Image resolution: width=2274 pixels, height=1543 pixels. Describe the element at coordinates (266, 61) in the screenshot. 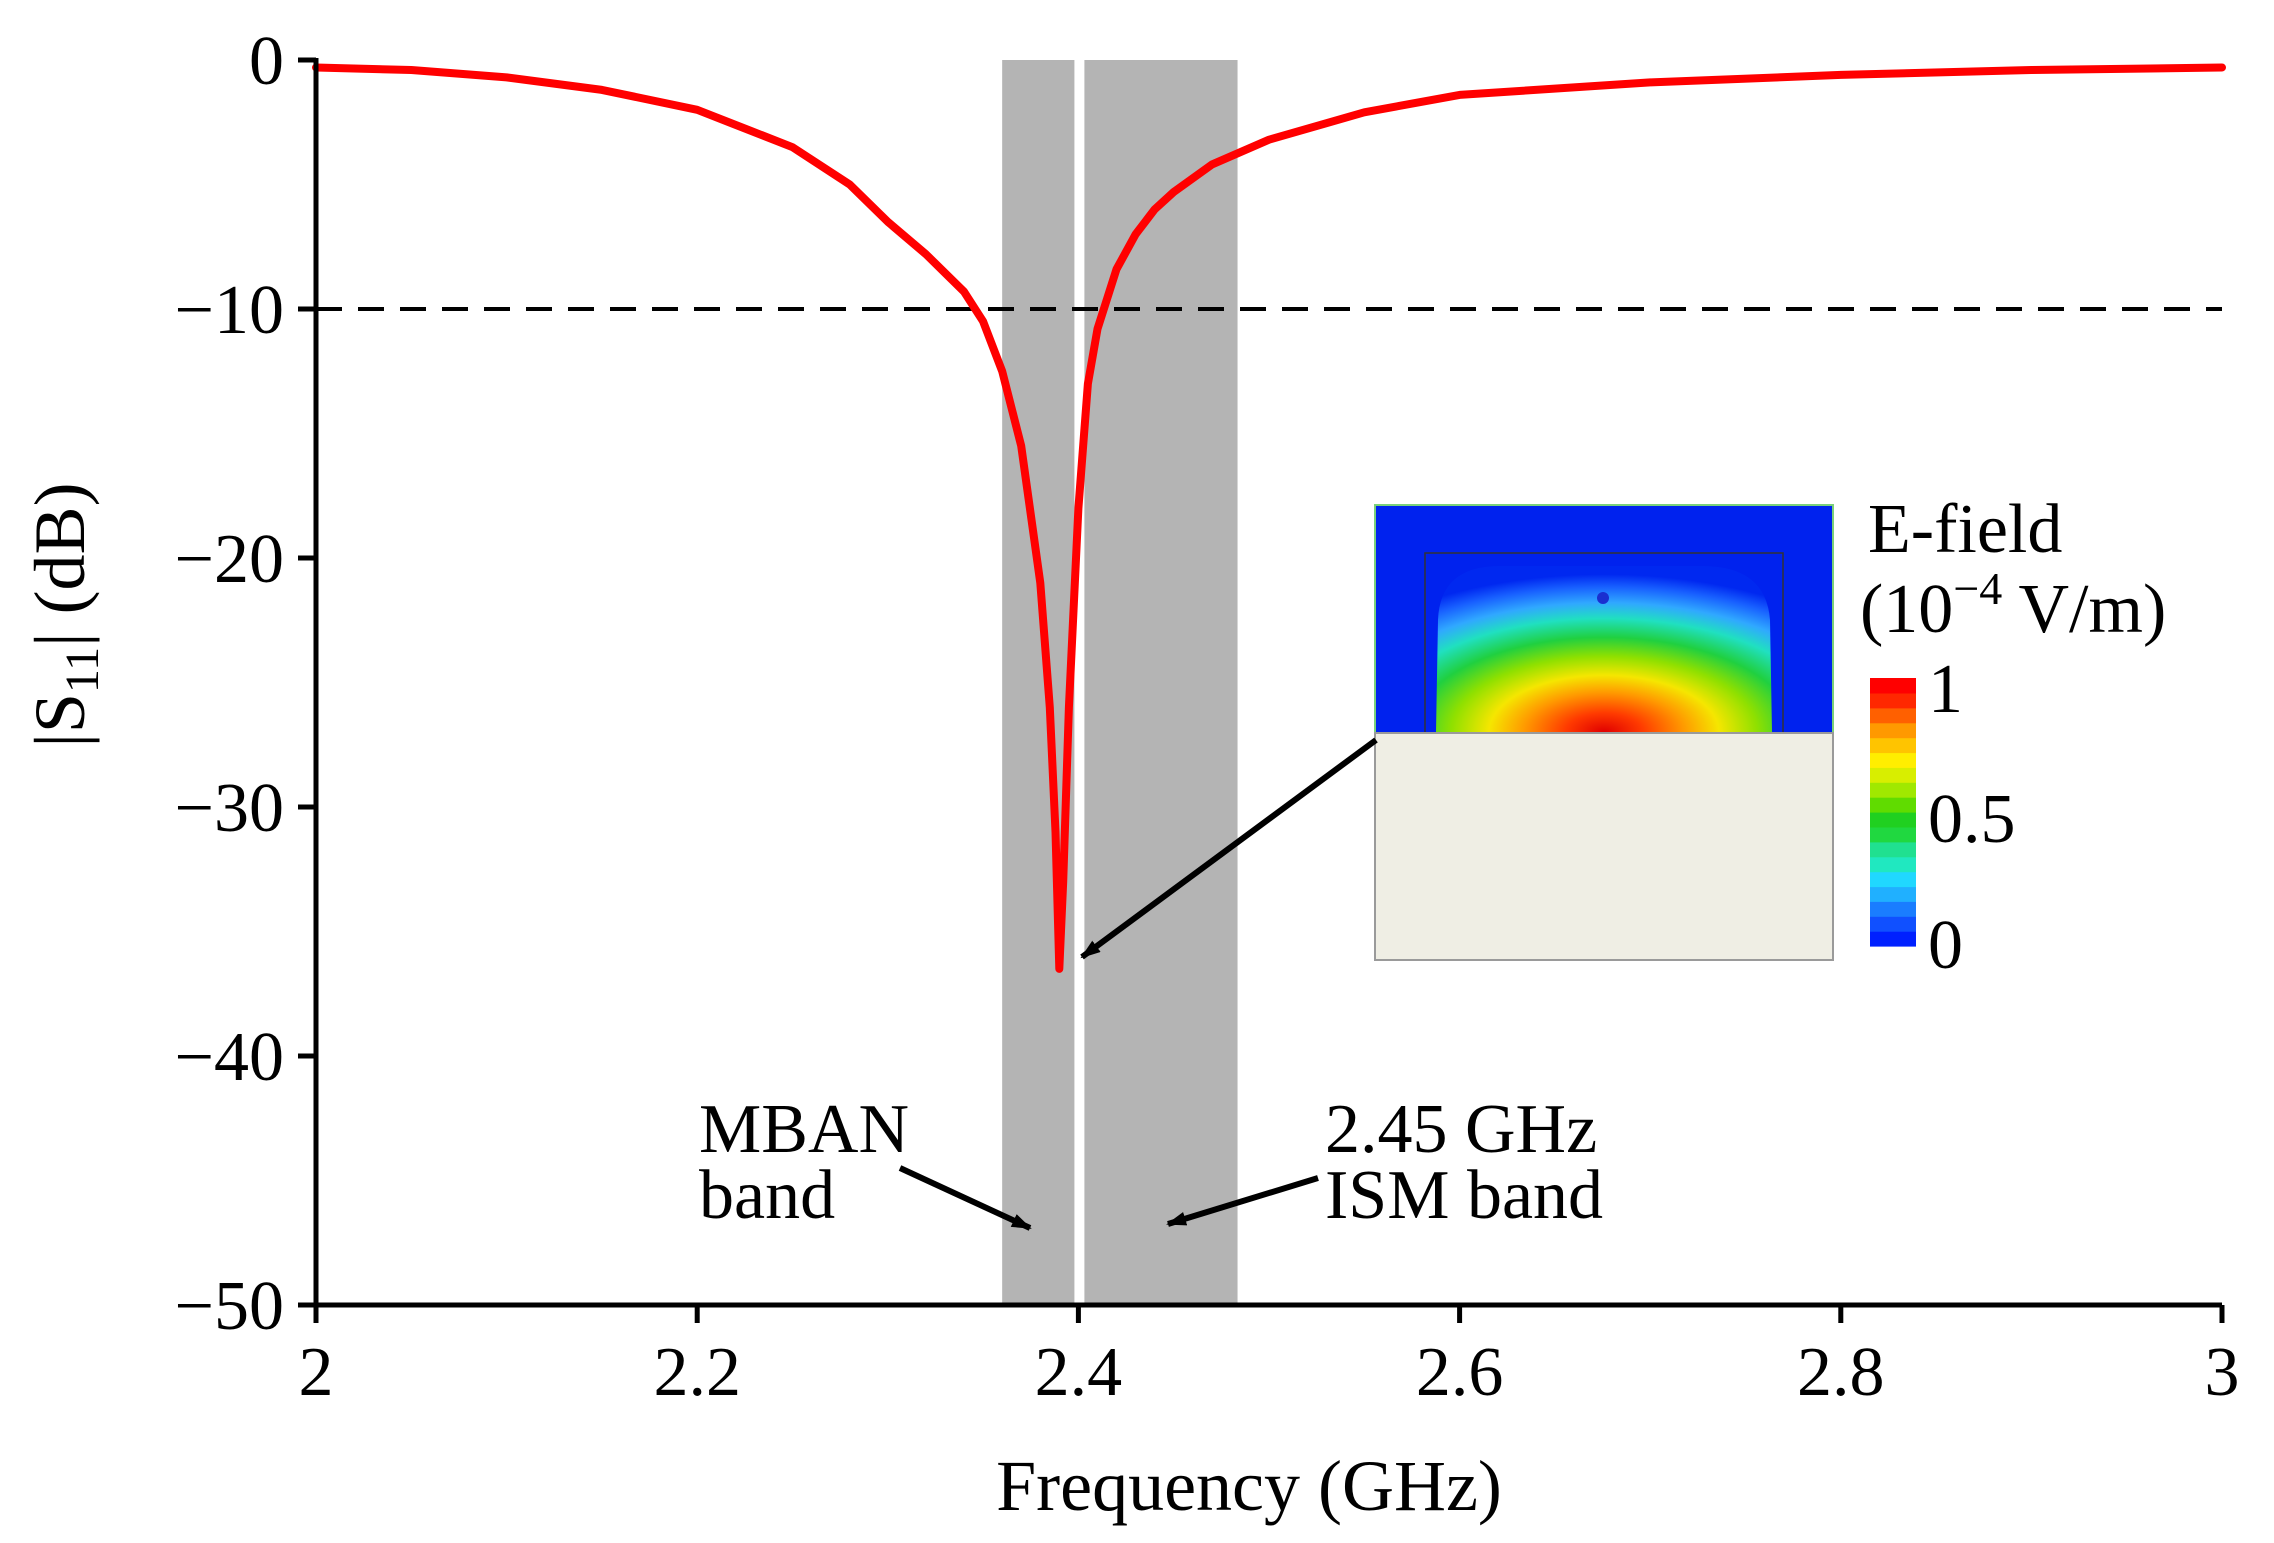

I see `y-tick-label: 0` at that location.